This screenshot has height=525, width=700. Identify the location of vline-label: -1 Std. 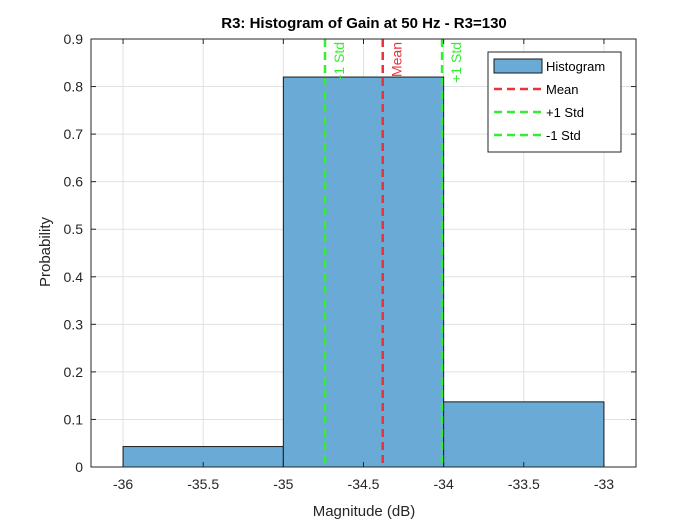
(339, 60).